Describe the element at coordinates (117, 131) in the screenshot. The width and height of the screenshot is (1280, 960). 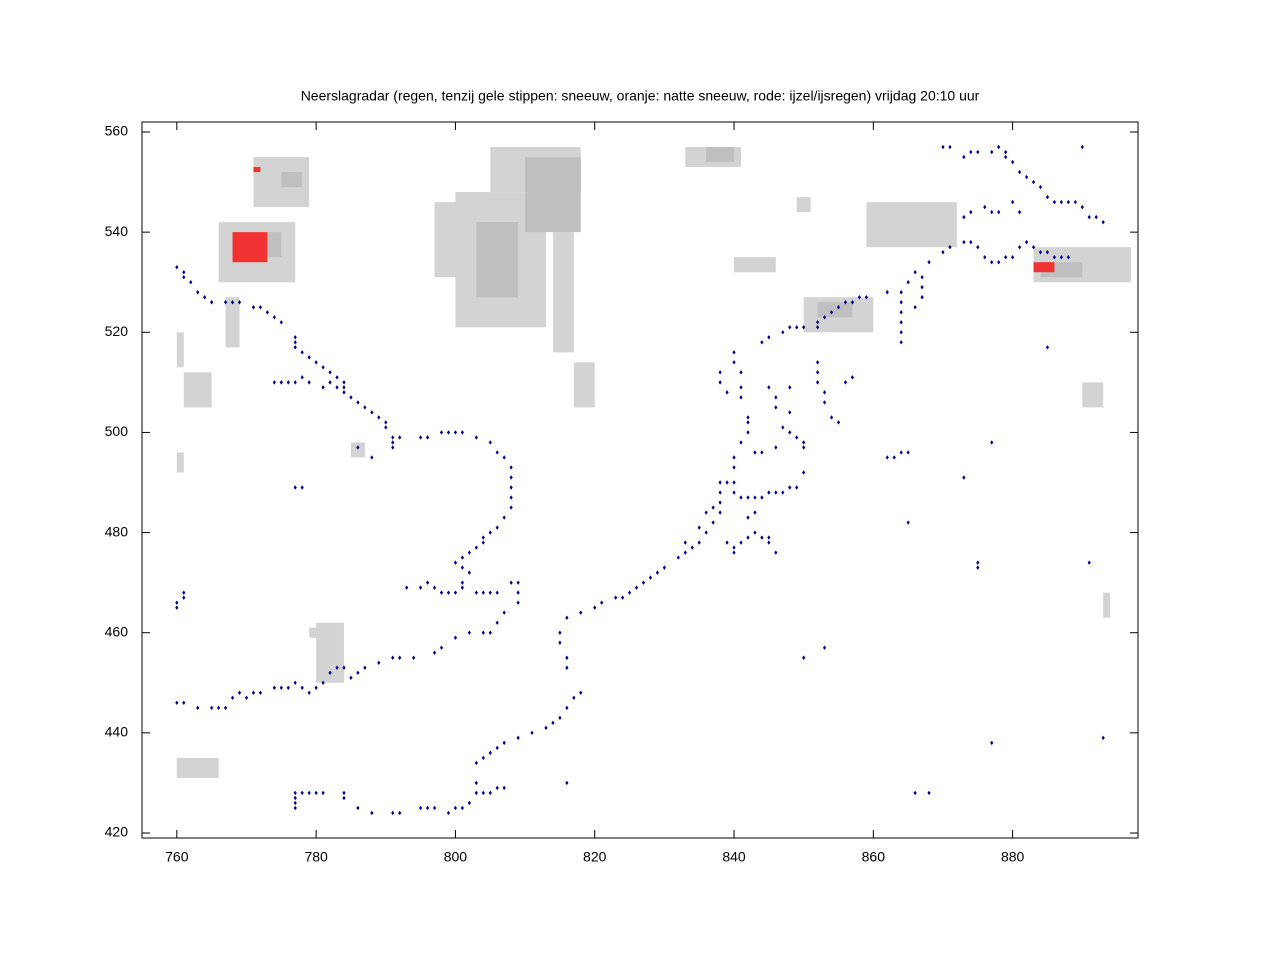
I see `y-tick-label: 560` at that location.